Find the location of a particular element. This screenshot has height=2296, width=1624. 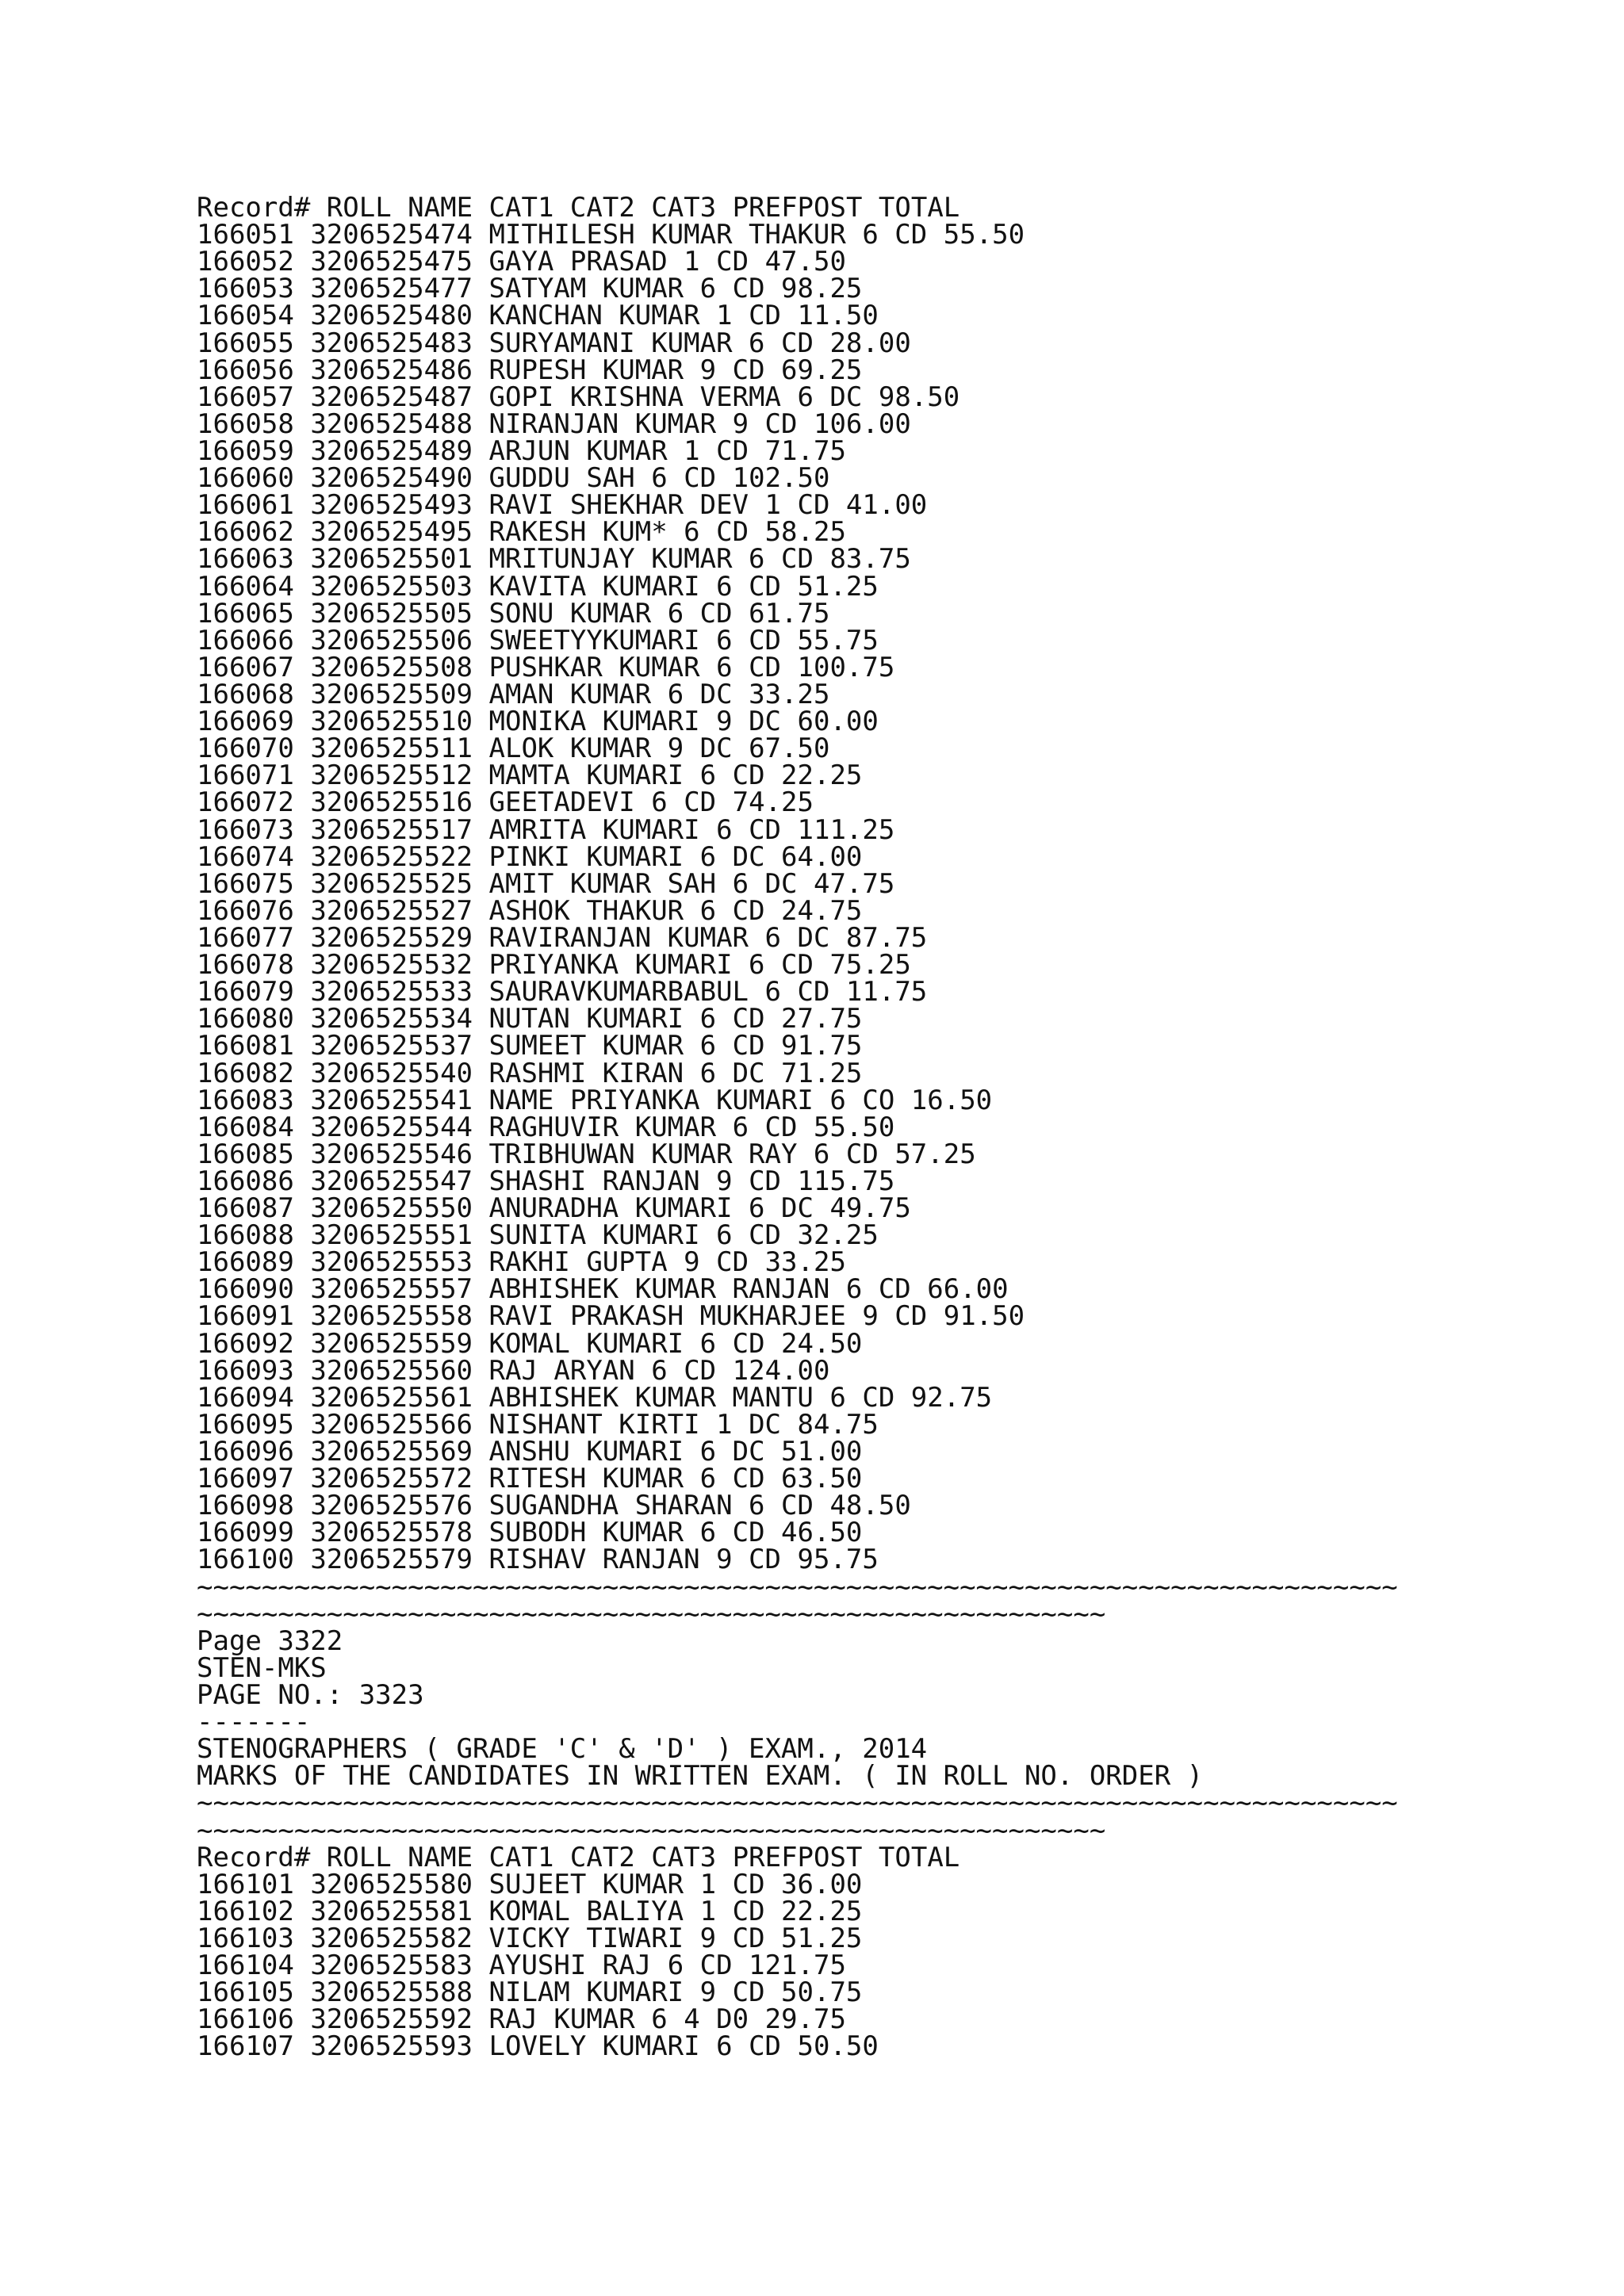

total-marks: 51.25 is located at coordinates (822, 1939).